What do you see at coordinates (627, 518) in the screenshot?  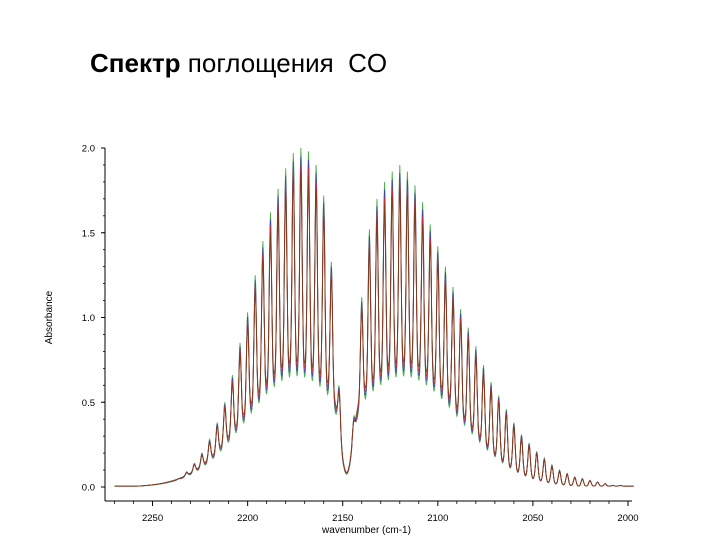 I see `x-tick-label: 2000` at bounding box center [627, 518].